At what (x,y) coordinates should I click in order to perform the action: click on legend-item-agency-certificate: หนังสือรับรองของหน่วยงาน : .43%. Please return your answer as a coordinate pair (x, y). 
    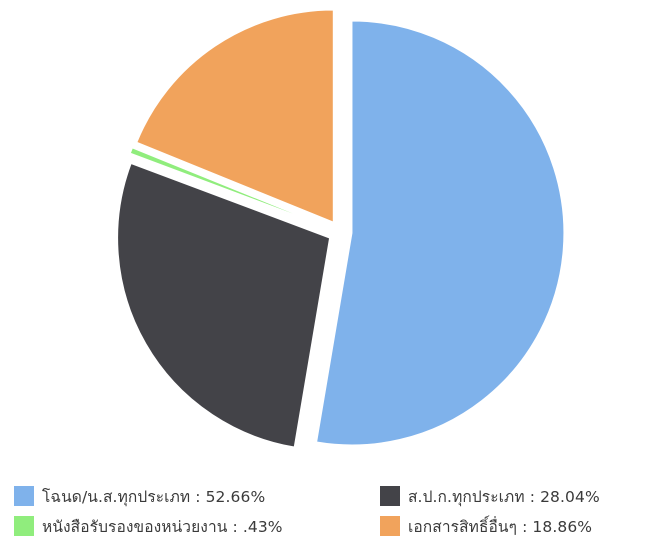
    Looking at the image, I should click on (197, 526).